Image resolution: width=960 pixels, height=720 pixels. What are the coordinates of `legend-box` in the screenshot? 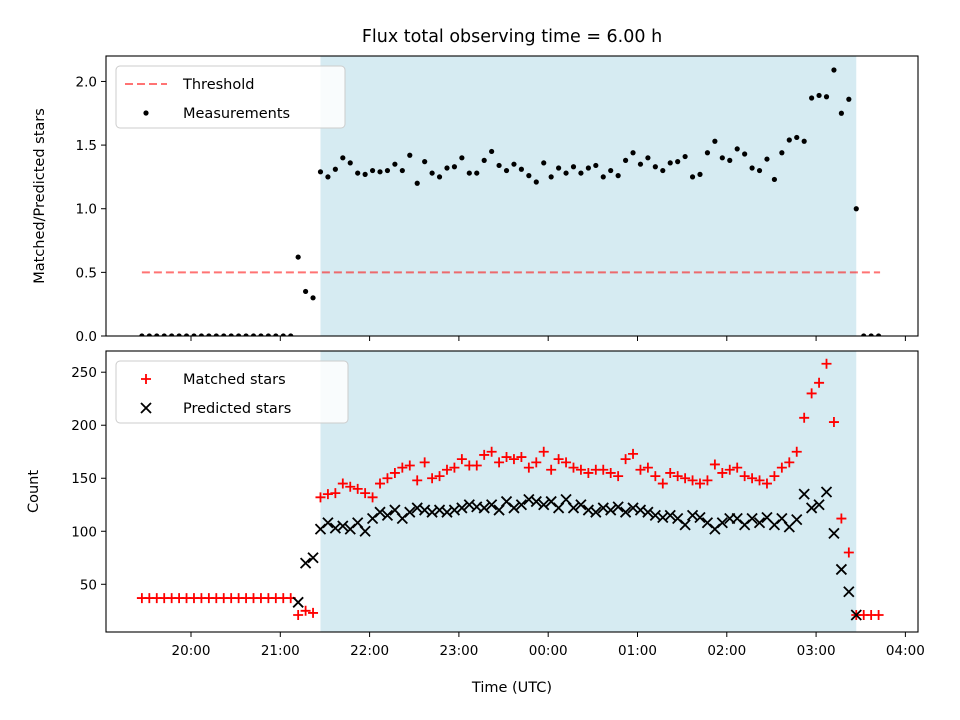 It's located at (230, 97).